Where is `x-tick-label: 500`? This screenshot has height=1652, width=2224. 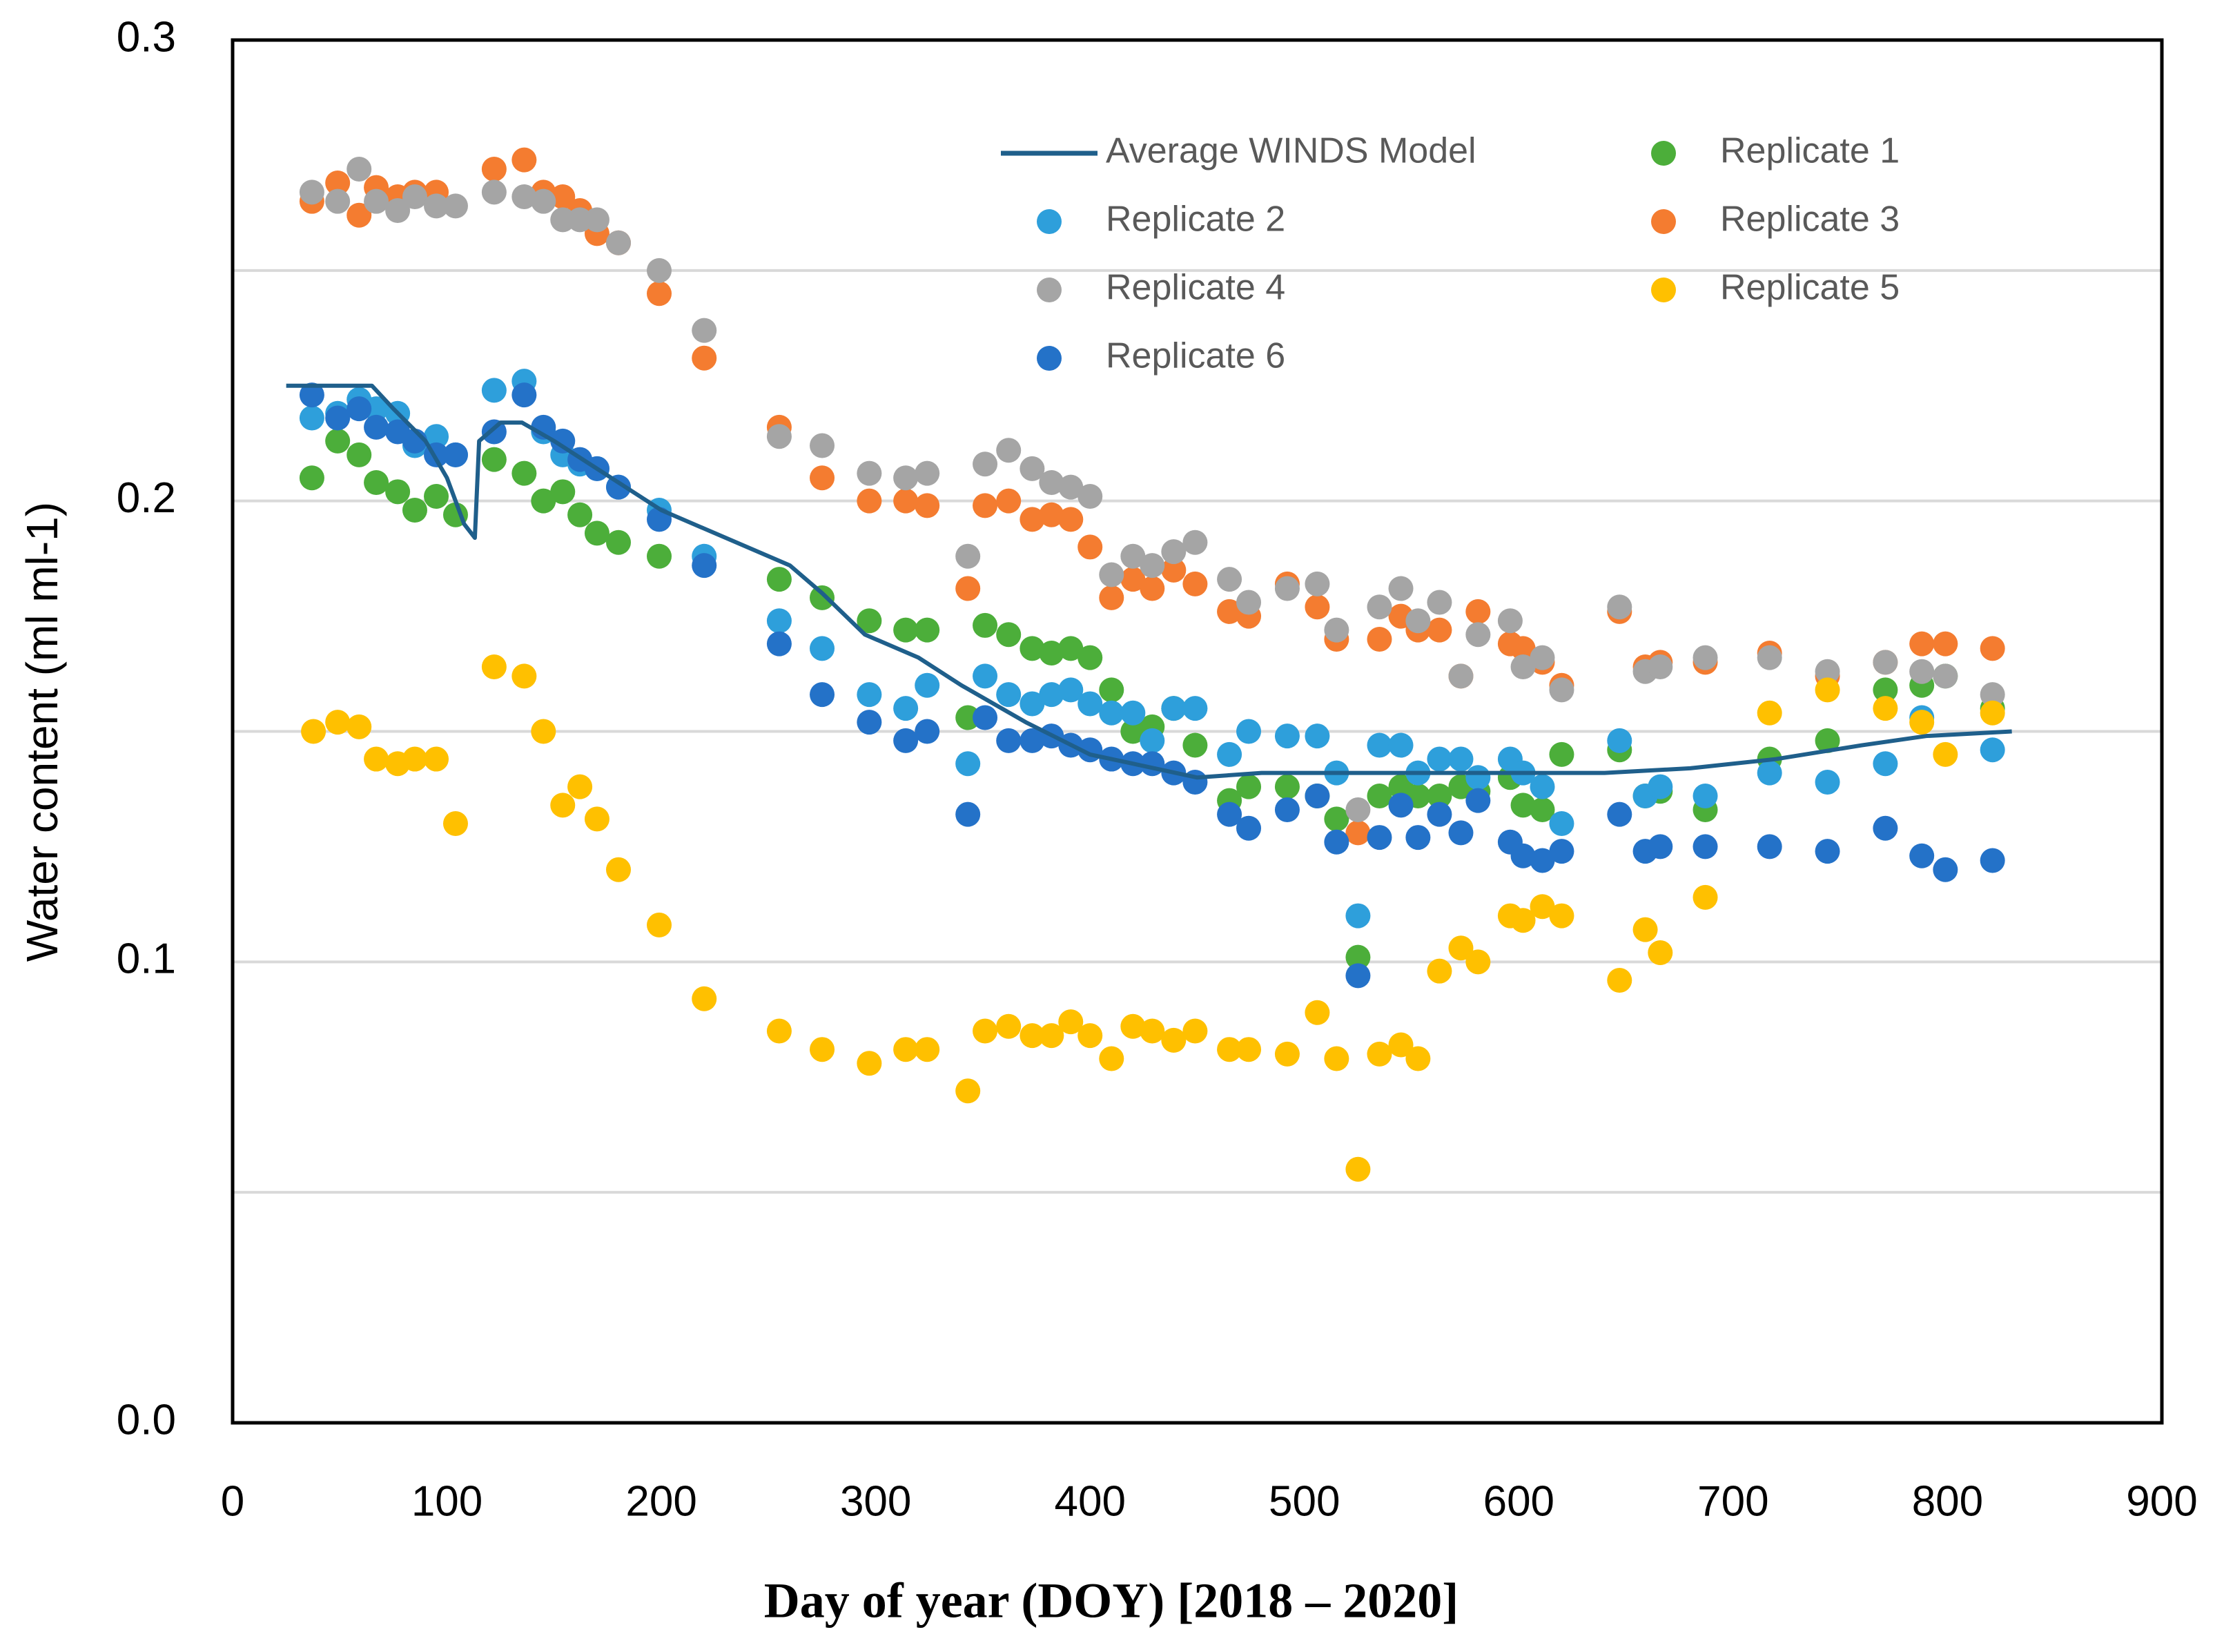 x-tick-label: 500 is located at coordinates (1304, 1501).